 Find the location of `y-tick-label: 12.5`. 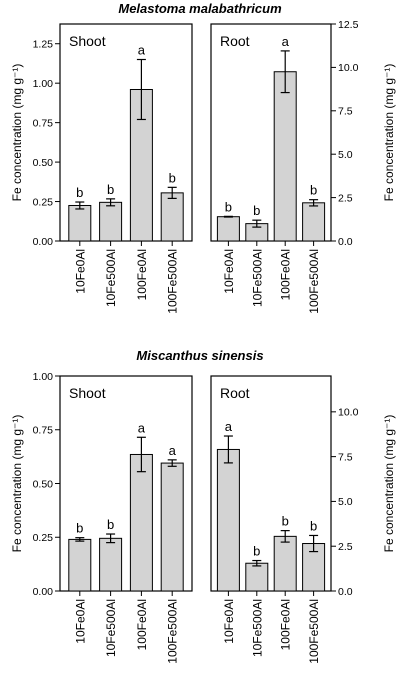

y-tick-label: 12.5 is located at coordinates (348, 25).